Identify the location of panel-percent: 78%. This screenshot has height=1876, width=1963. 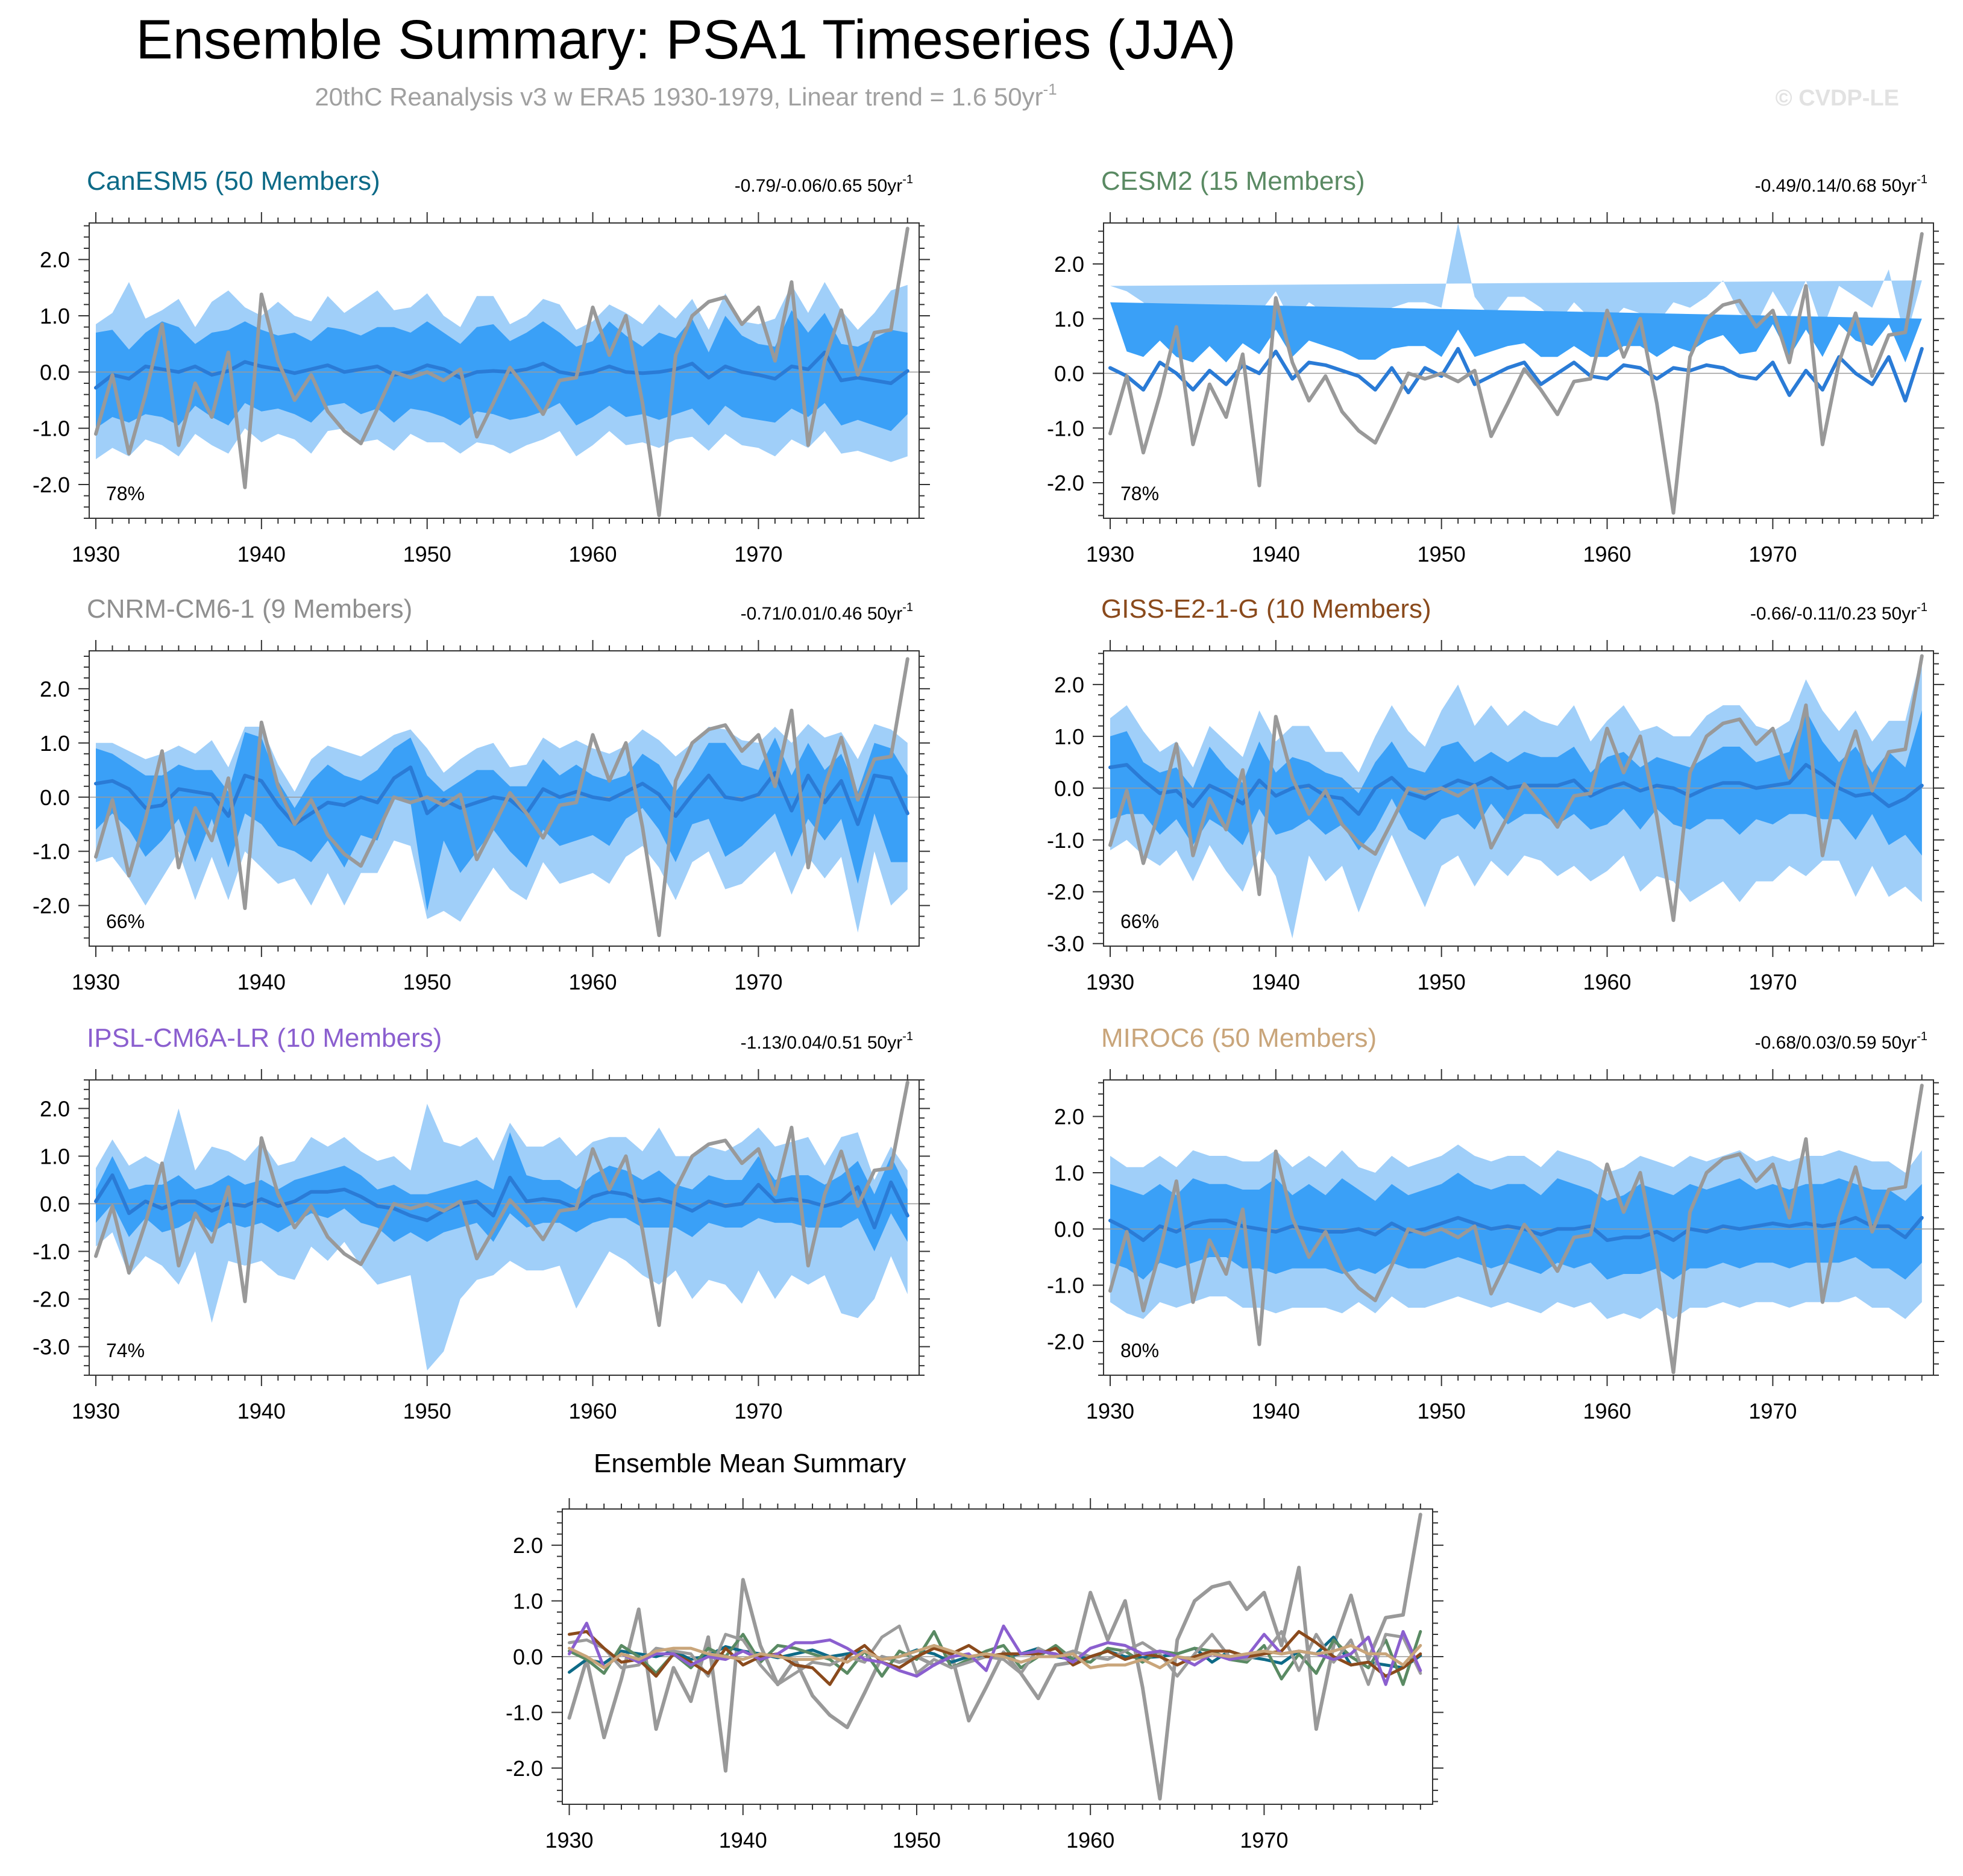
(1139, 493).